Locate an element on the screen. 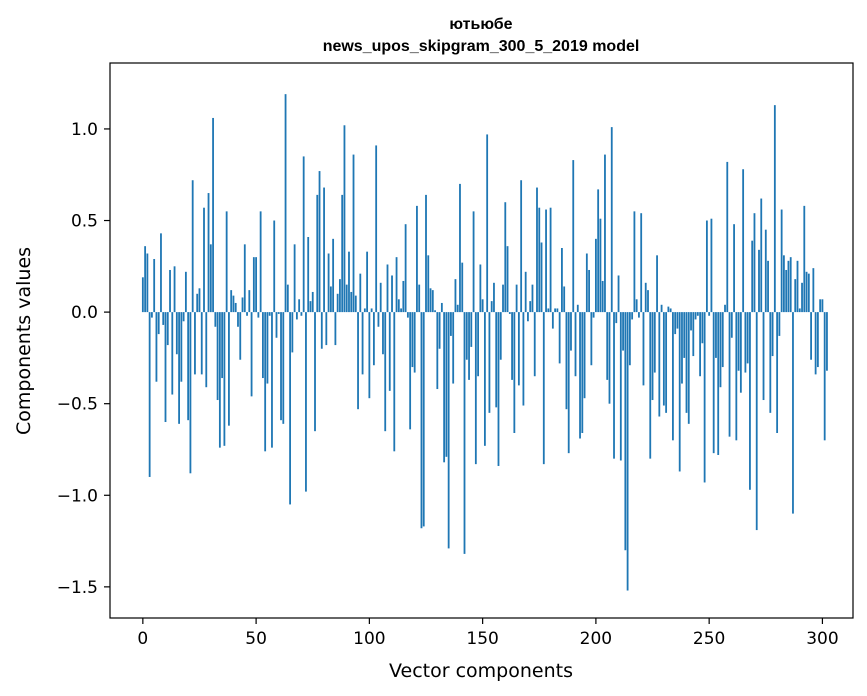 The width and height of the screenshot is (867, 696). y-tick-label: −1.5 is located at coordinates (77, 588).